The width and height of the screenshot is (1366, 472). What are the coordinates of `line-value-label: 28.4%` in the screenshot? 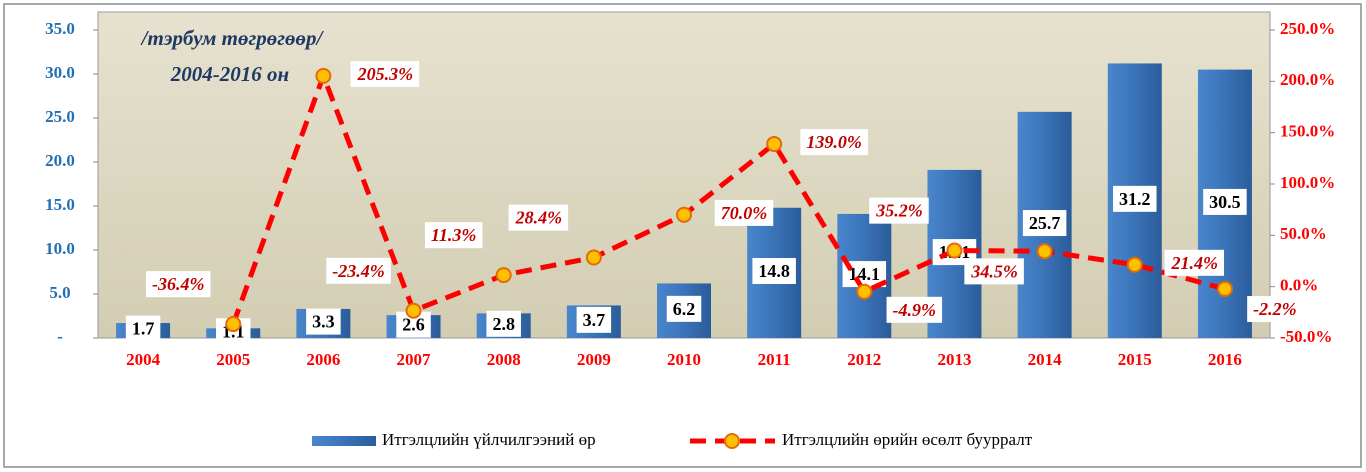 It's located at (539, 218).